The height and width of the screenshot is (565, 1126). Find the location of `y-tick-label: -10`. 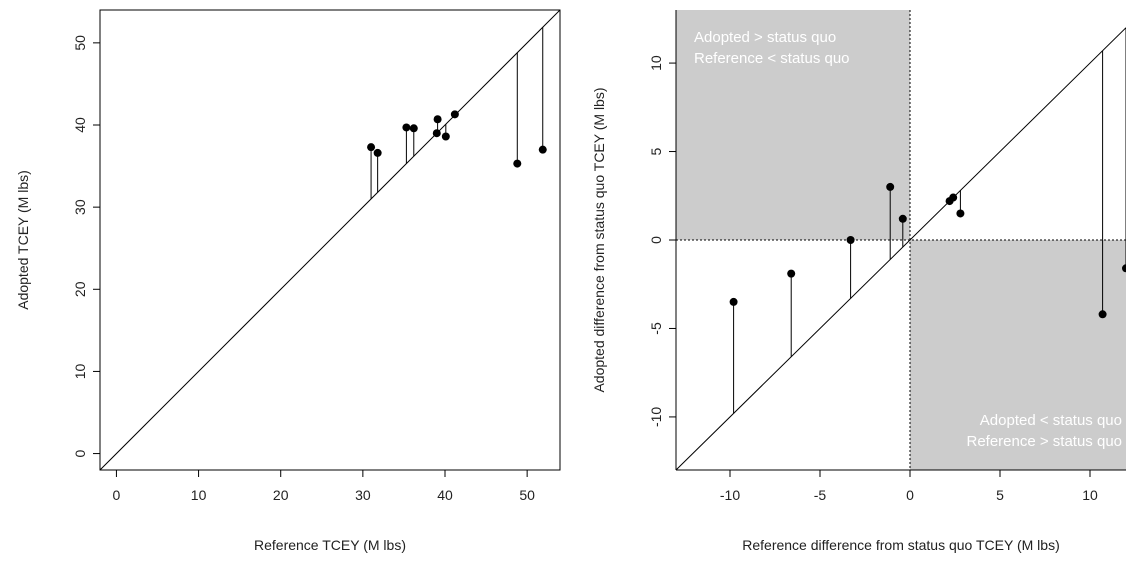

y-tick-label: -10 is located at coordinates (656, 417).